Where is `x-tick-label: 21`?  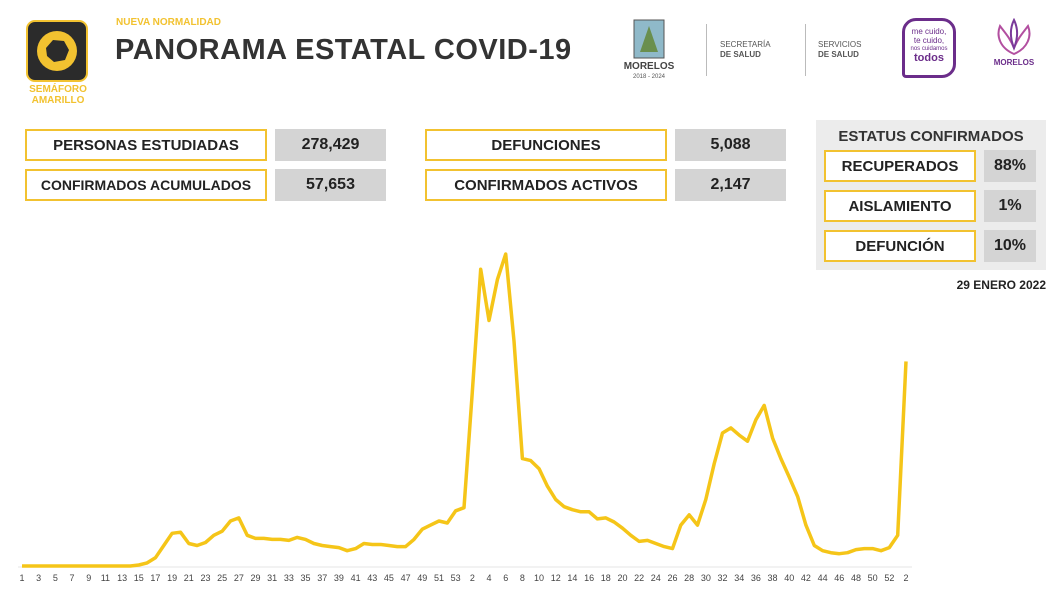
x-tick-label: 21 is located at coordinates (189, 578).